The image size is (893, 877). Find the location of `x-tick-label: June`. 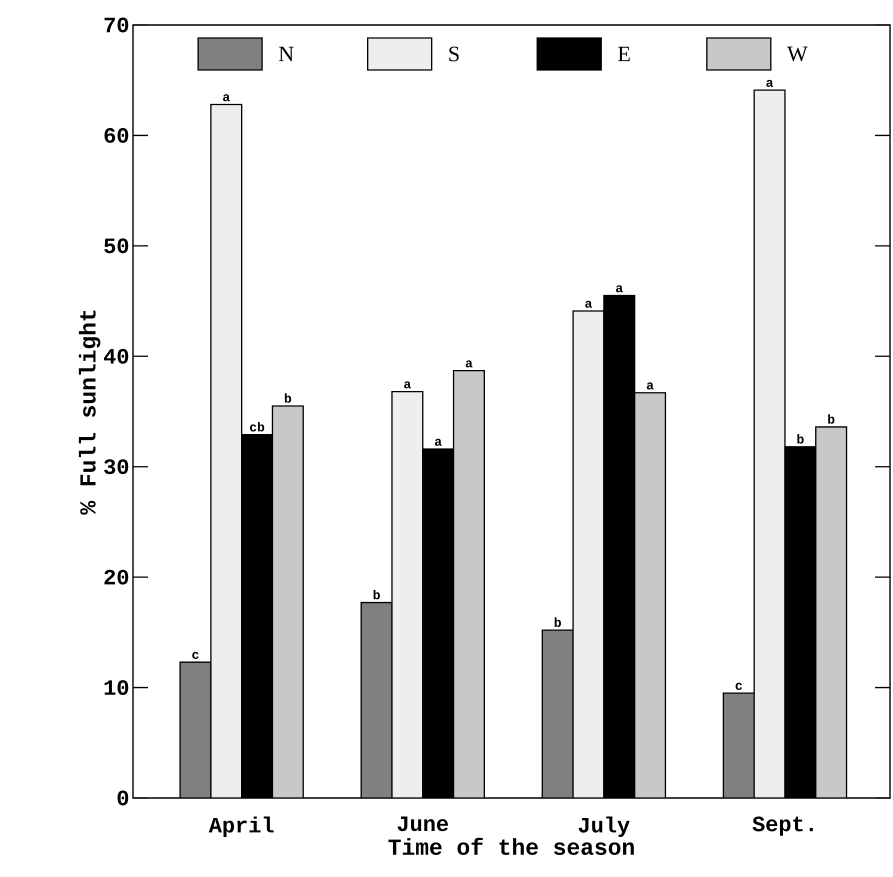

x-tick-label: June is located at coordinates (423, 824).